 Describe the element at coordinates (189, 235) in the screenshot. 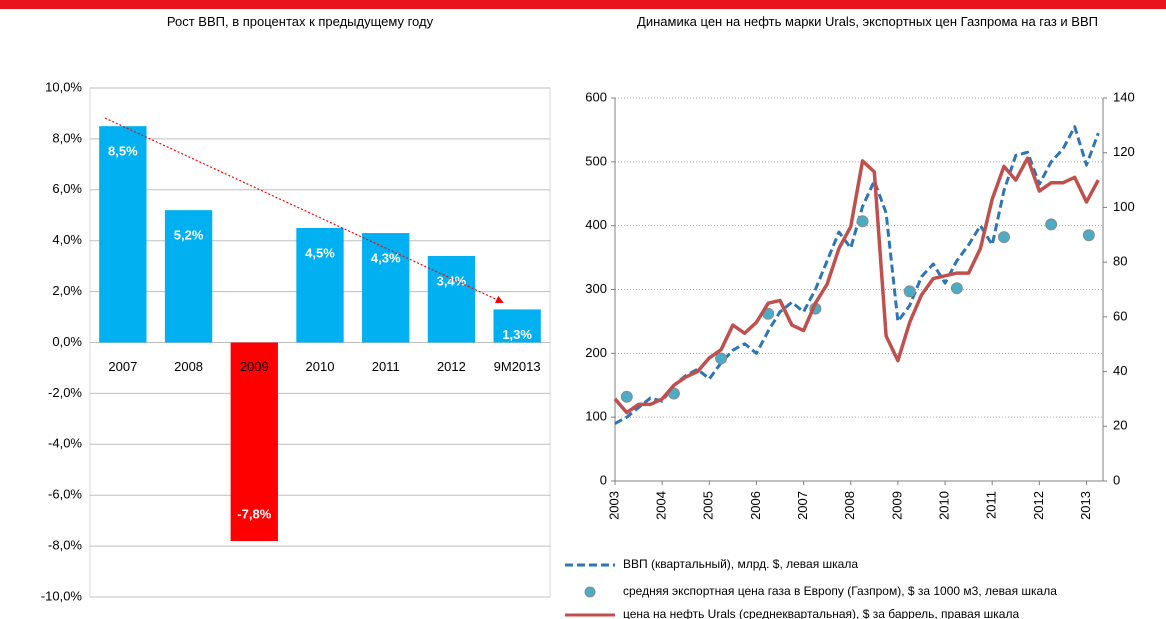

I see `data-label: 5,2%` at that location.